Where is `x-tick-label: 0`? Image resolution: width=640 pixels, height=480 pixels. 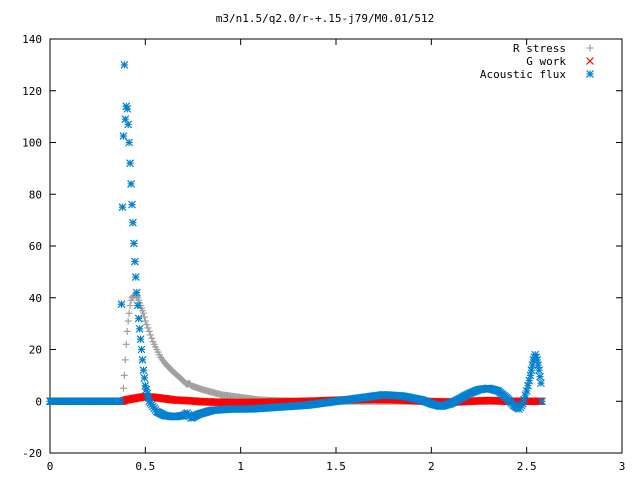
x-tick-label: 0 is located at coordinates (50, 466).